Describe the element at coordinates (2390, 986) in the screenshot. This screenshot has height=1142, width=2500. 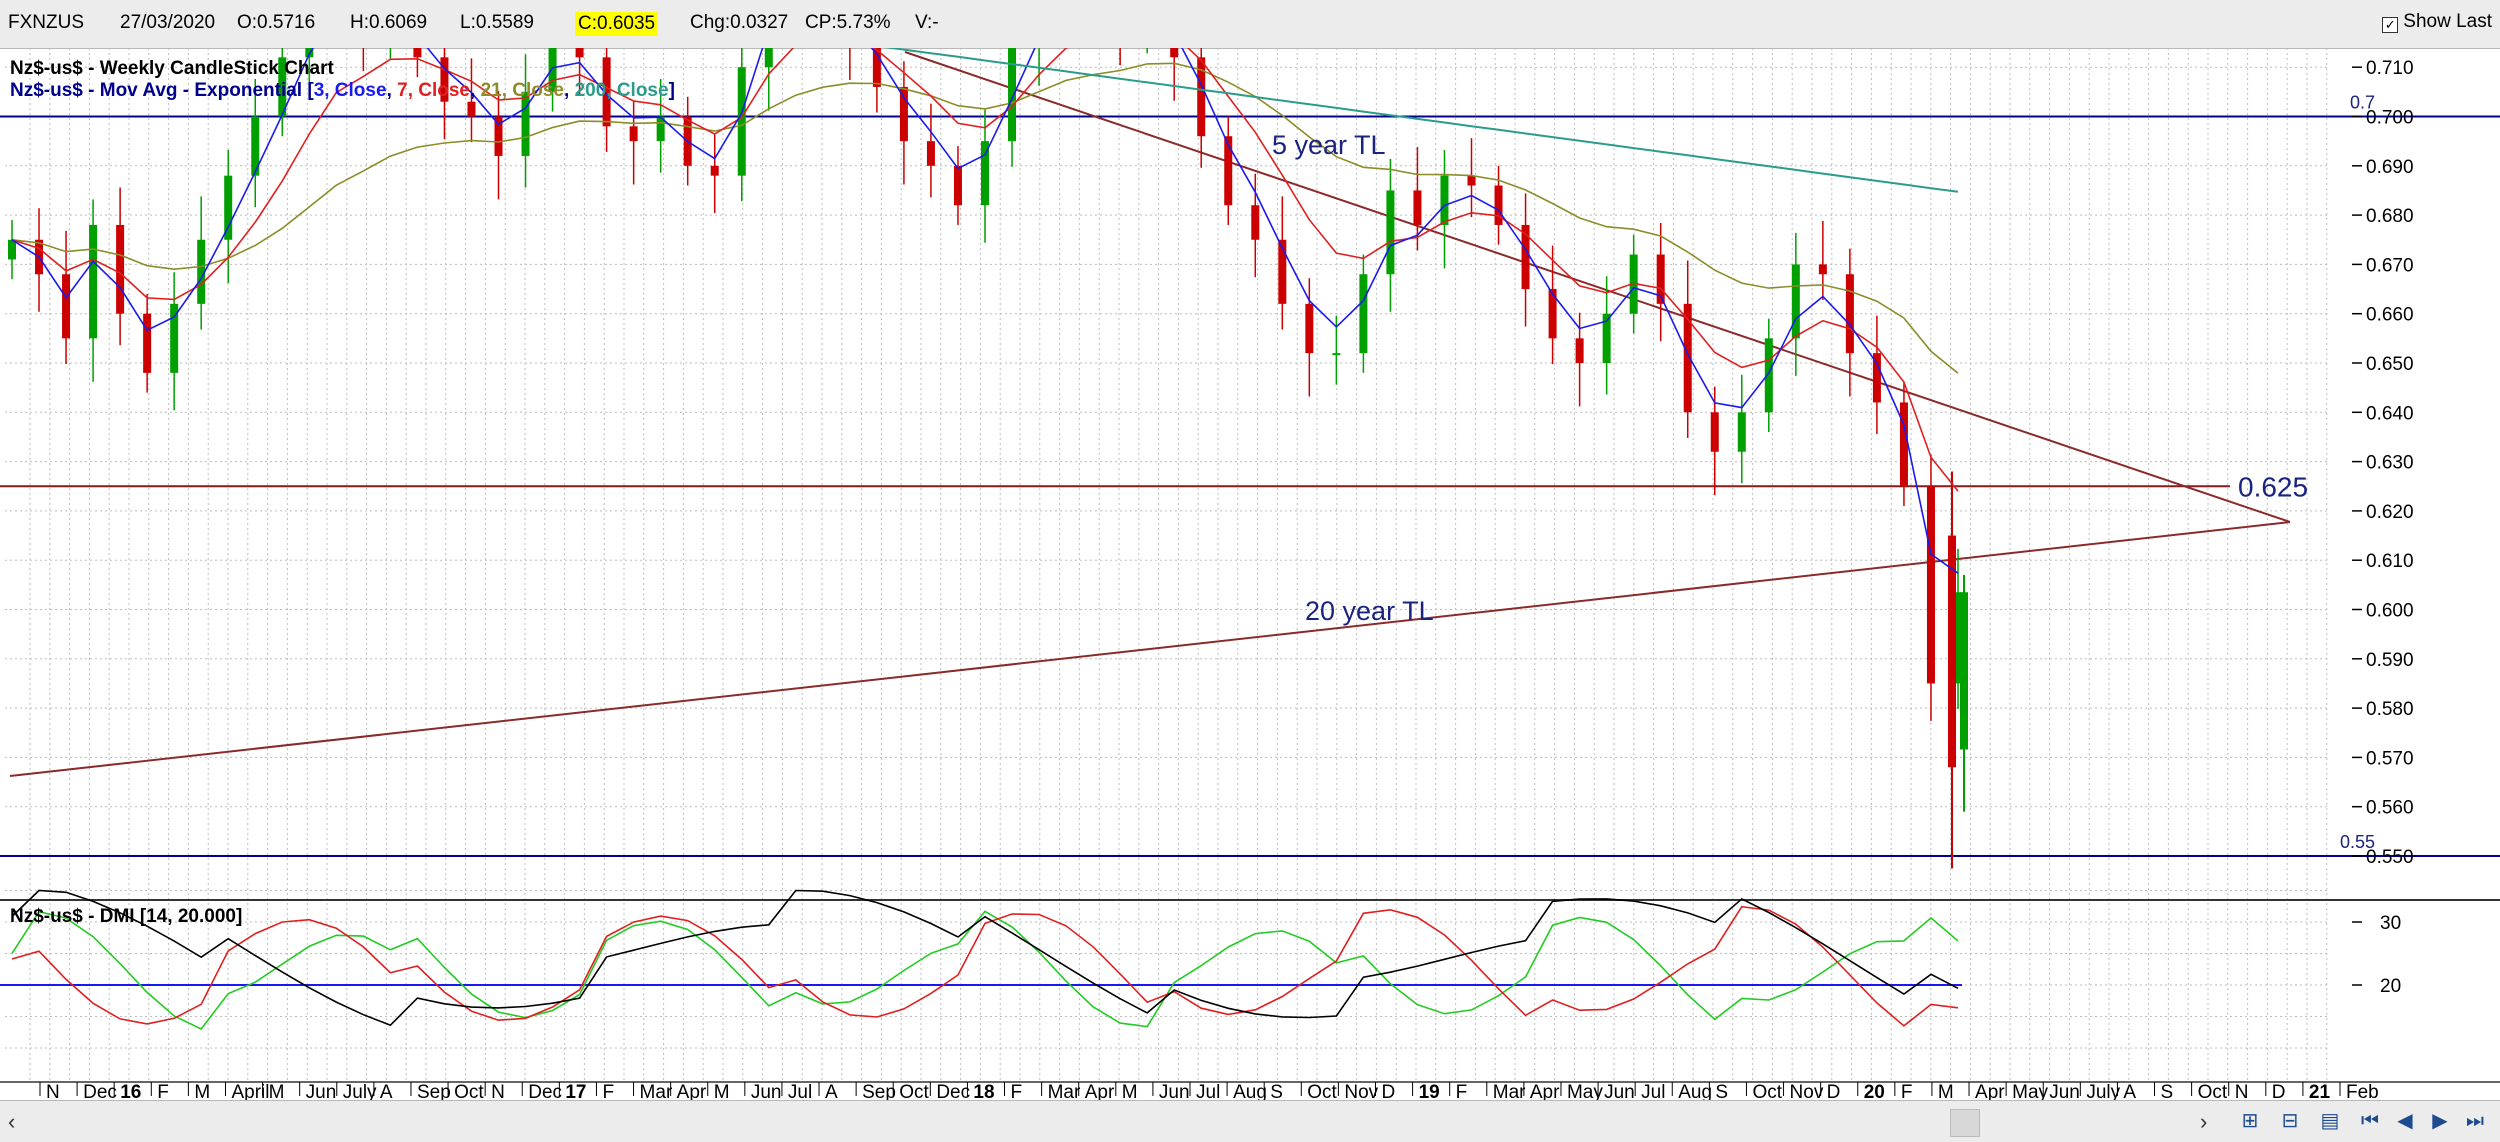
I see `dmi-tick-label: 20` at that location.